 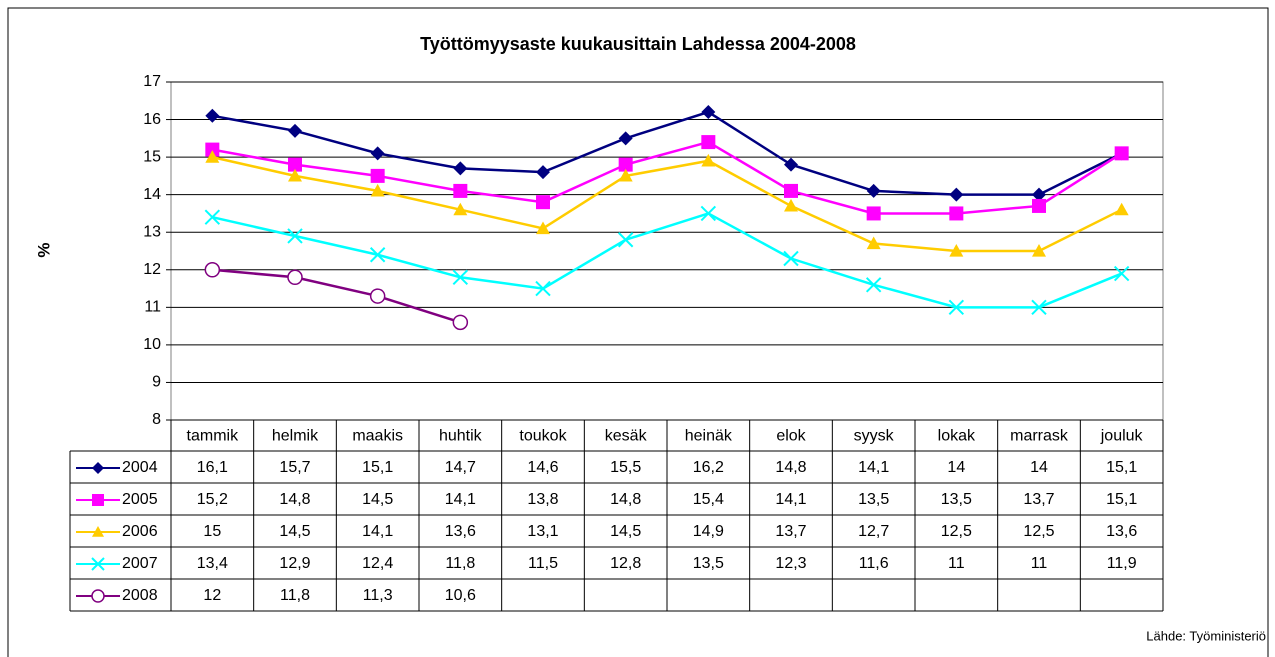 I want to click on y-tick-label: 9, so click(x=156, y=382).